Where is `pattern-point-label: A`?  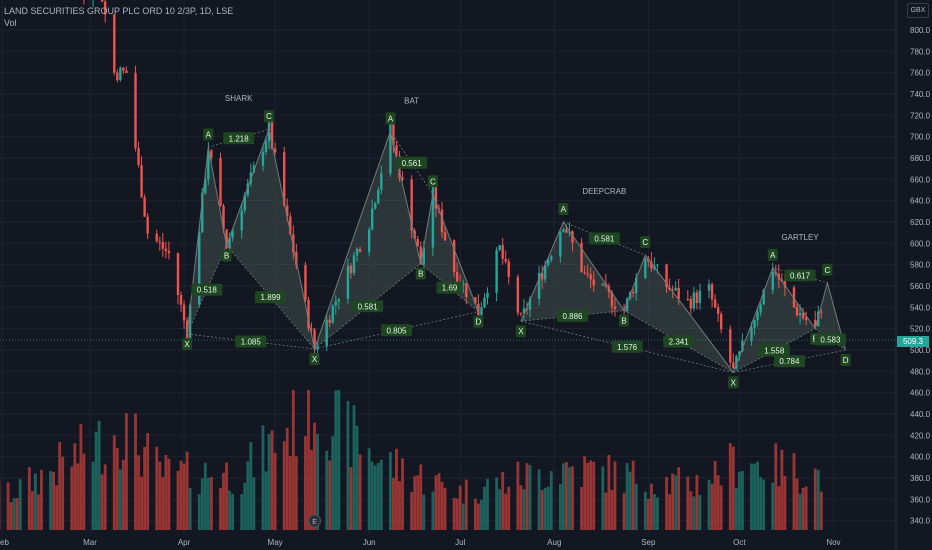
pattern-point-label: A is located at coordinates (391, 118).